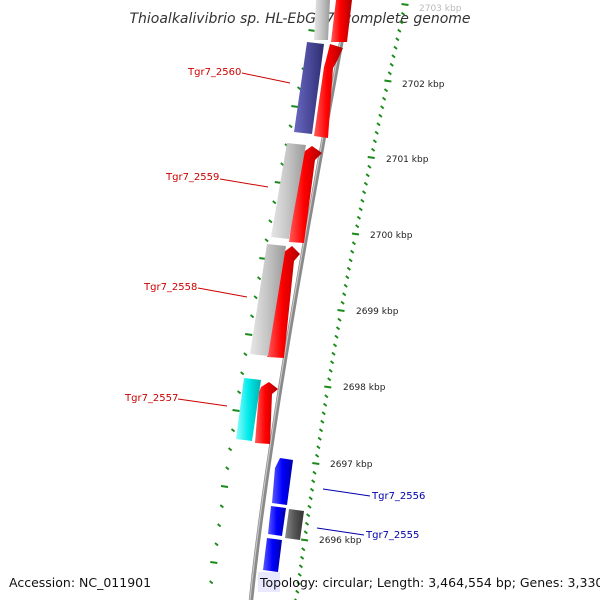 This screenshot has height=600, width=600. Describe the element at coordinates (392, 535) in the screenshot. I see `gene-label-tgr7-2555: Tgr7_2555` at that location.